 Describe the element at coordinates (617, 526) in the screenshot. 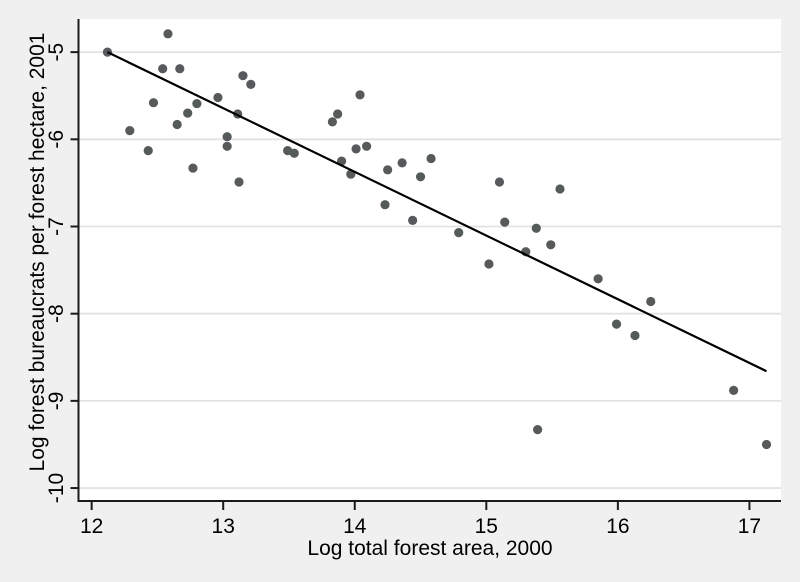

I see `x-tick-label: 16` at that location.